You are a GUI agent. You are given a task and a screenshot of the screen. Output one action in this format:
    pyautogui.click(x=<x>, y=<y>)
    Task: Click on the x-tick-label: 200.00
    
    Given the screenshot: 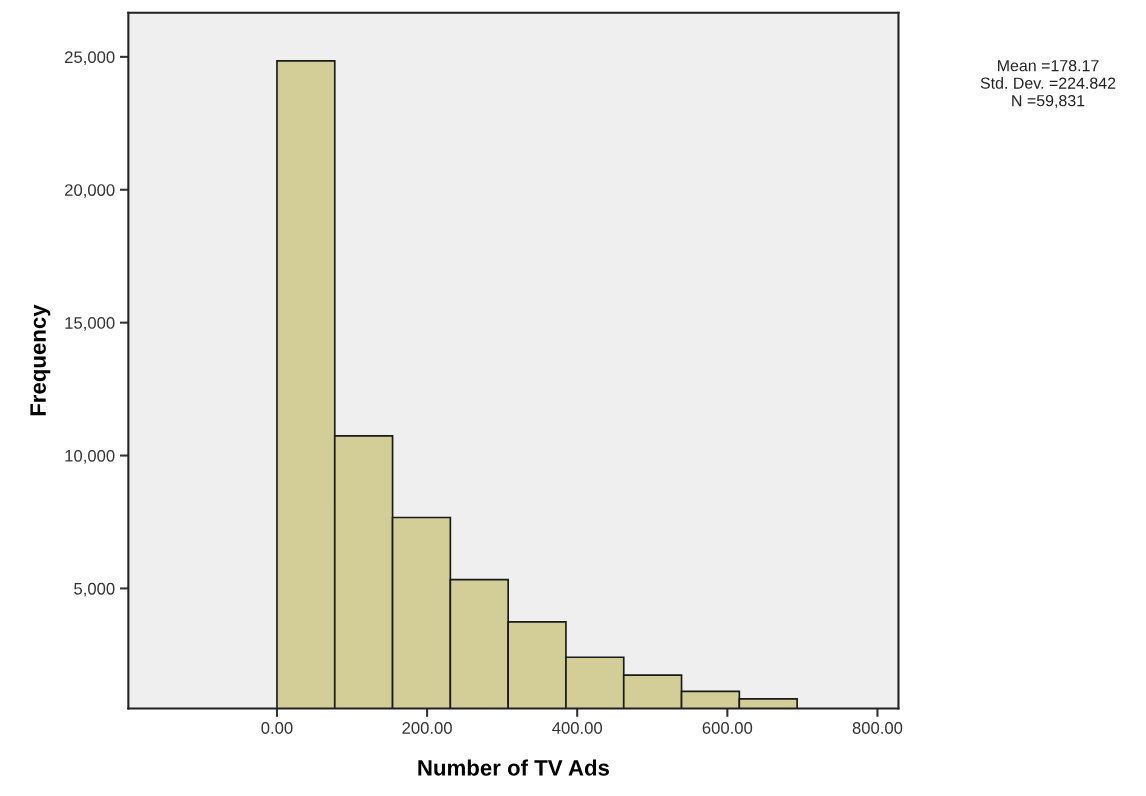 What is the action you would take?
    pyautogui.click(x=427, y=728)
    